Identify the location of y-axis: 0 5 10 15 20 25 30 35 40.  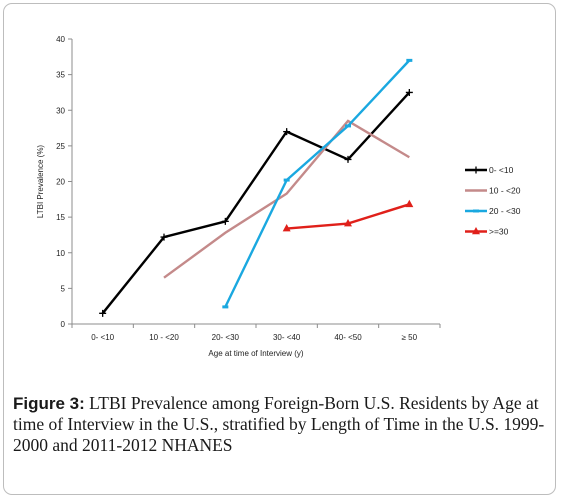
(64, 182).